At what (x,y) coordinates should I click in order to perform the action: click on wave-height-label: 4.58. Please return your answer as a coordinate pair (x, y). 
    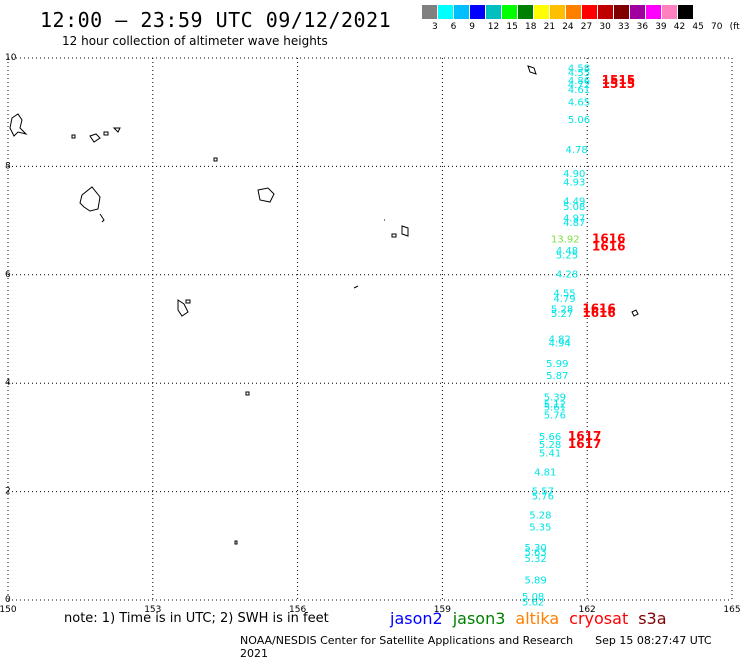
    Looking at the image, I should click on (579, 69).